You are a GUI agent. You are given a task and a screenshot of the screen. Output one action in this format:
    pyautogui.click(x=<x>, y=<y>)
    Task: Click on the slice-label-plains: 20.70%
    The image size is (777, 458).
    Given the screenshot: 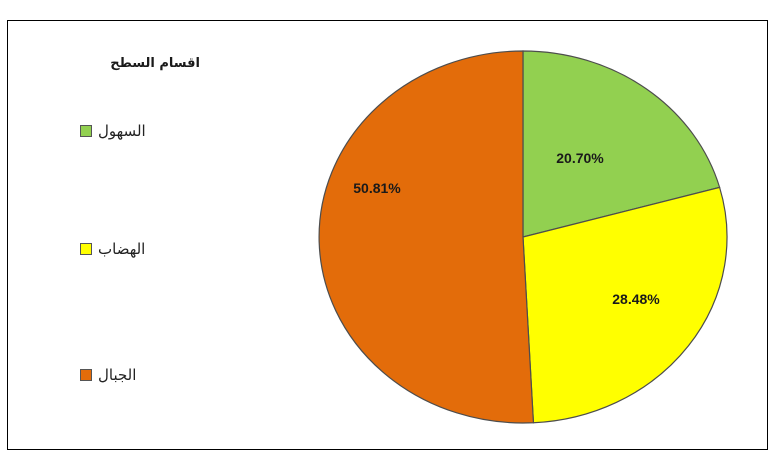 What is the action you would take?
    pyautogui.click(x=580, y=158)
    